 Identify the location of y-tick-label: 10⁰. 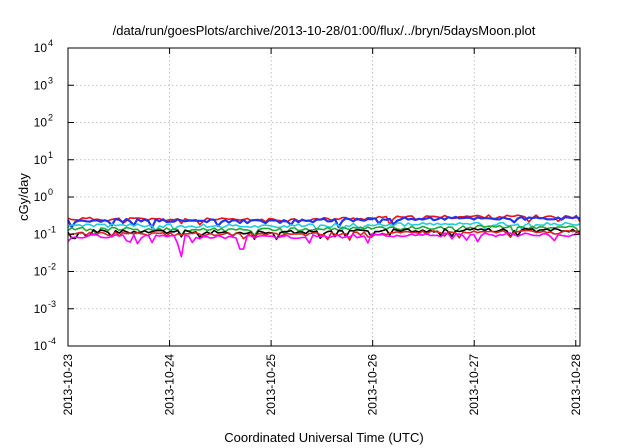
(43, 195).